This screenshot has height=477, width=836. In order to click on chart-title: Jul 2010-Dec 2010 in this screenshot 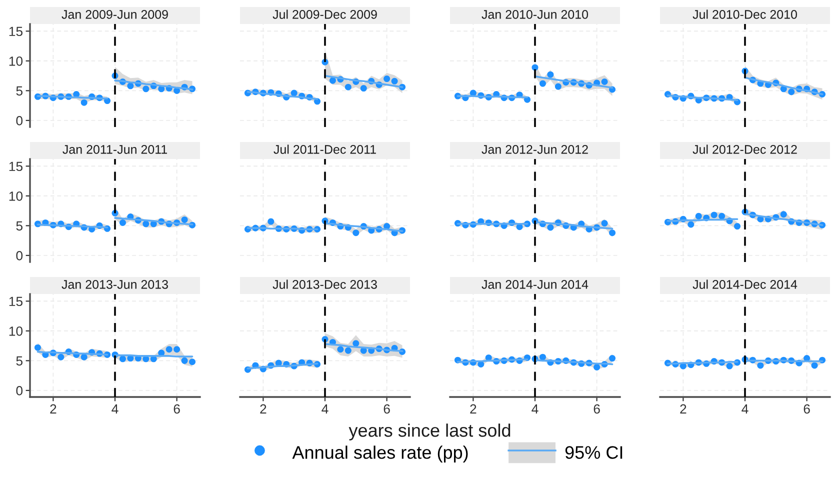, I will do `click(744, 14)`.